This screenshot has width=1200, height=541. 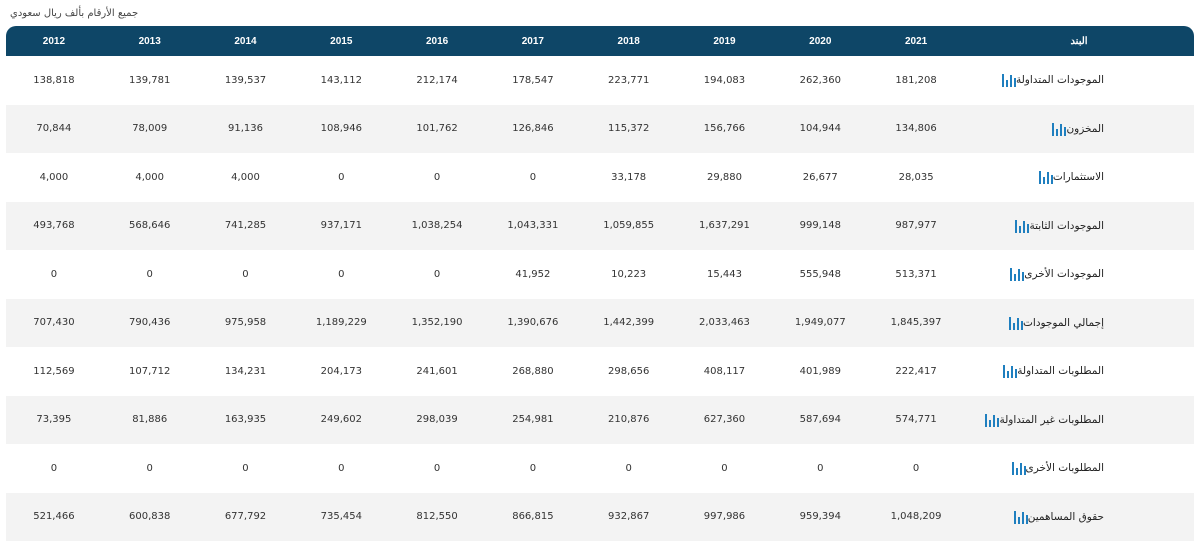 What do you see at coordinates (1065, 468) in the screenshot?
I see `row-label: المطلوبات الأخرى` at bounding box center [1065, 468].